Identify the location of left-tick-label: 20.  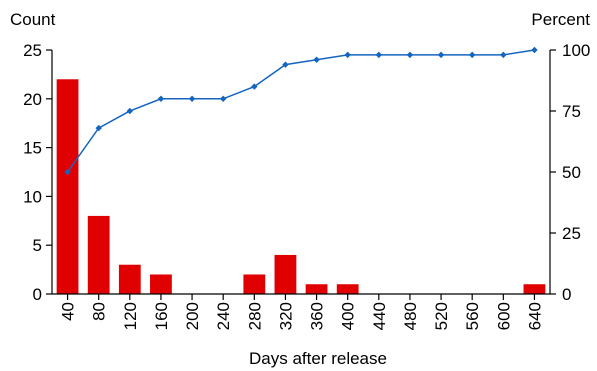
(32, 99).